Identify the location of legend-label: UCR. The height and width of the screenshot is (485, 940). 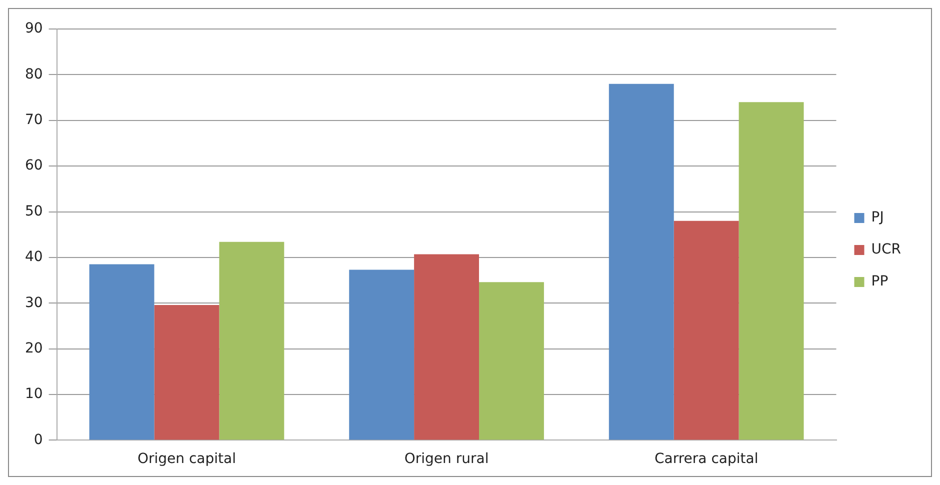
(886, 250).